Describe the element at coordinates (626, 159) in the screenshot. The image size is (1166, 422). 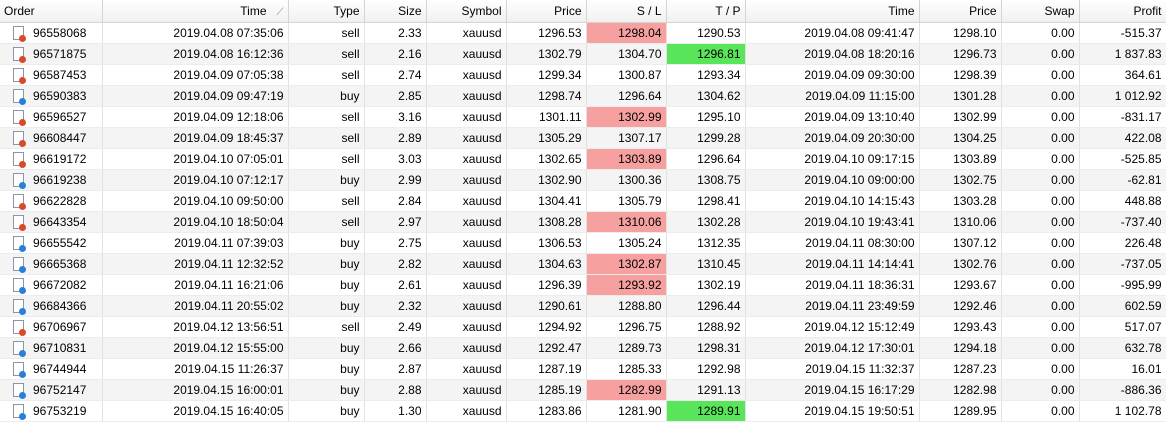
I see `cell-sl: 1303.89` at that location.